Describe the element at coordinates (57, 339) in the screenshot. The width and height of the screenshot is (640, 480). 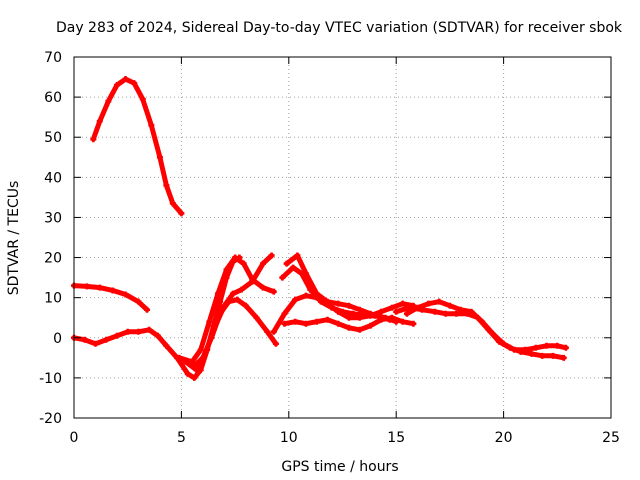
I see `y-tick-label: 0` at that location.